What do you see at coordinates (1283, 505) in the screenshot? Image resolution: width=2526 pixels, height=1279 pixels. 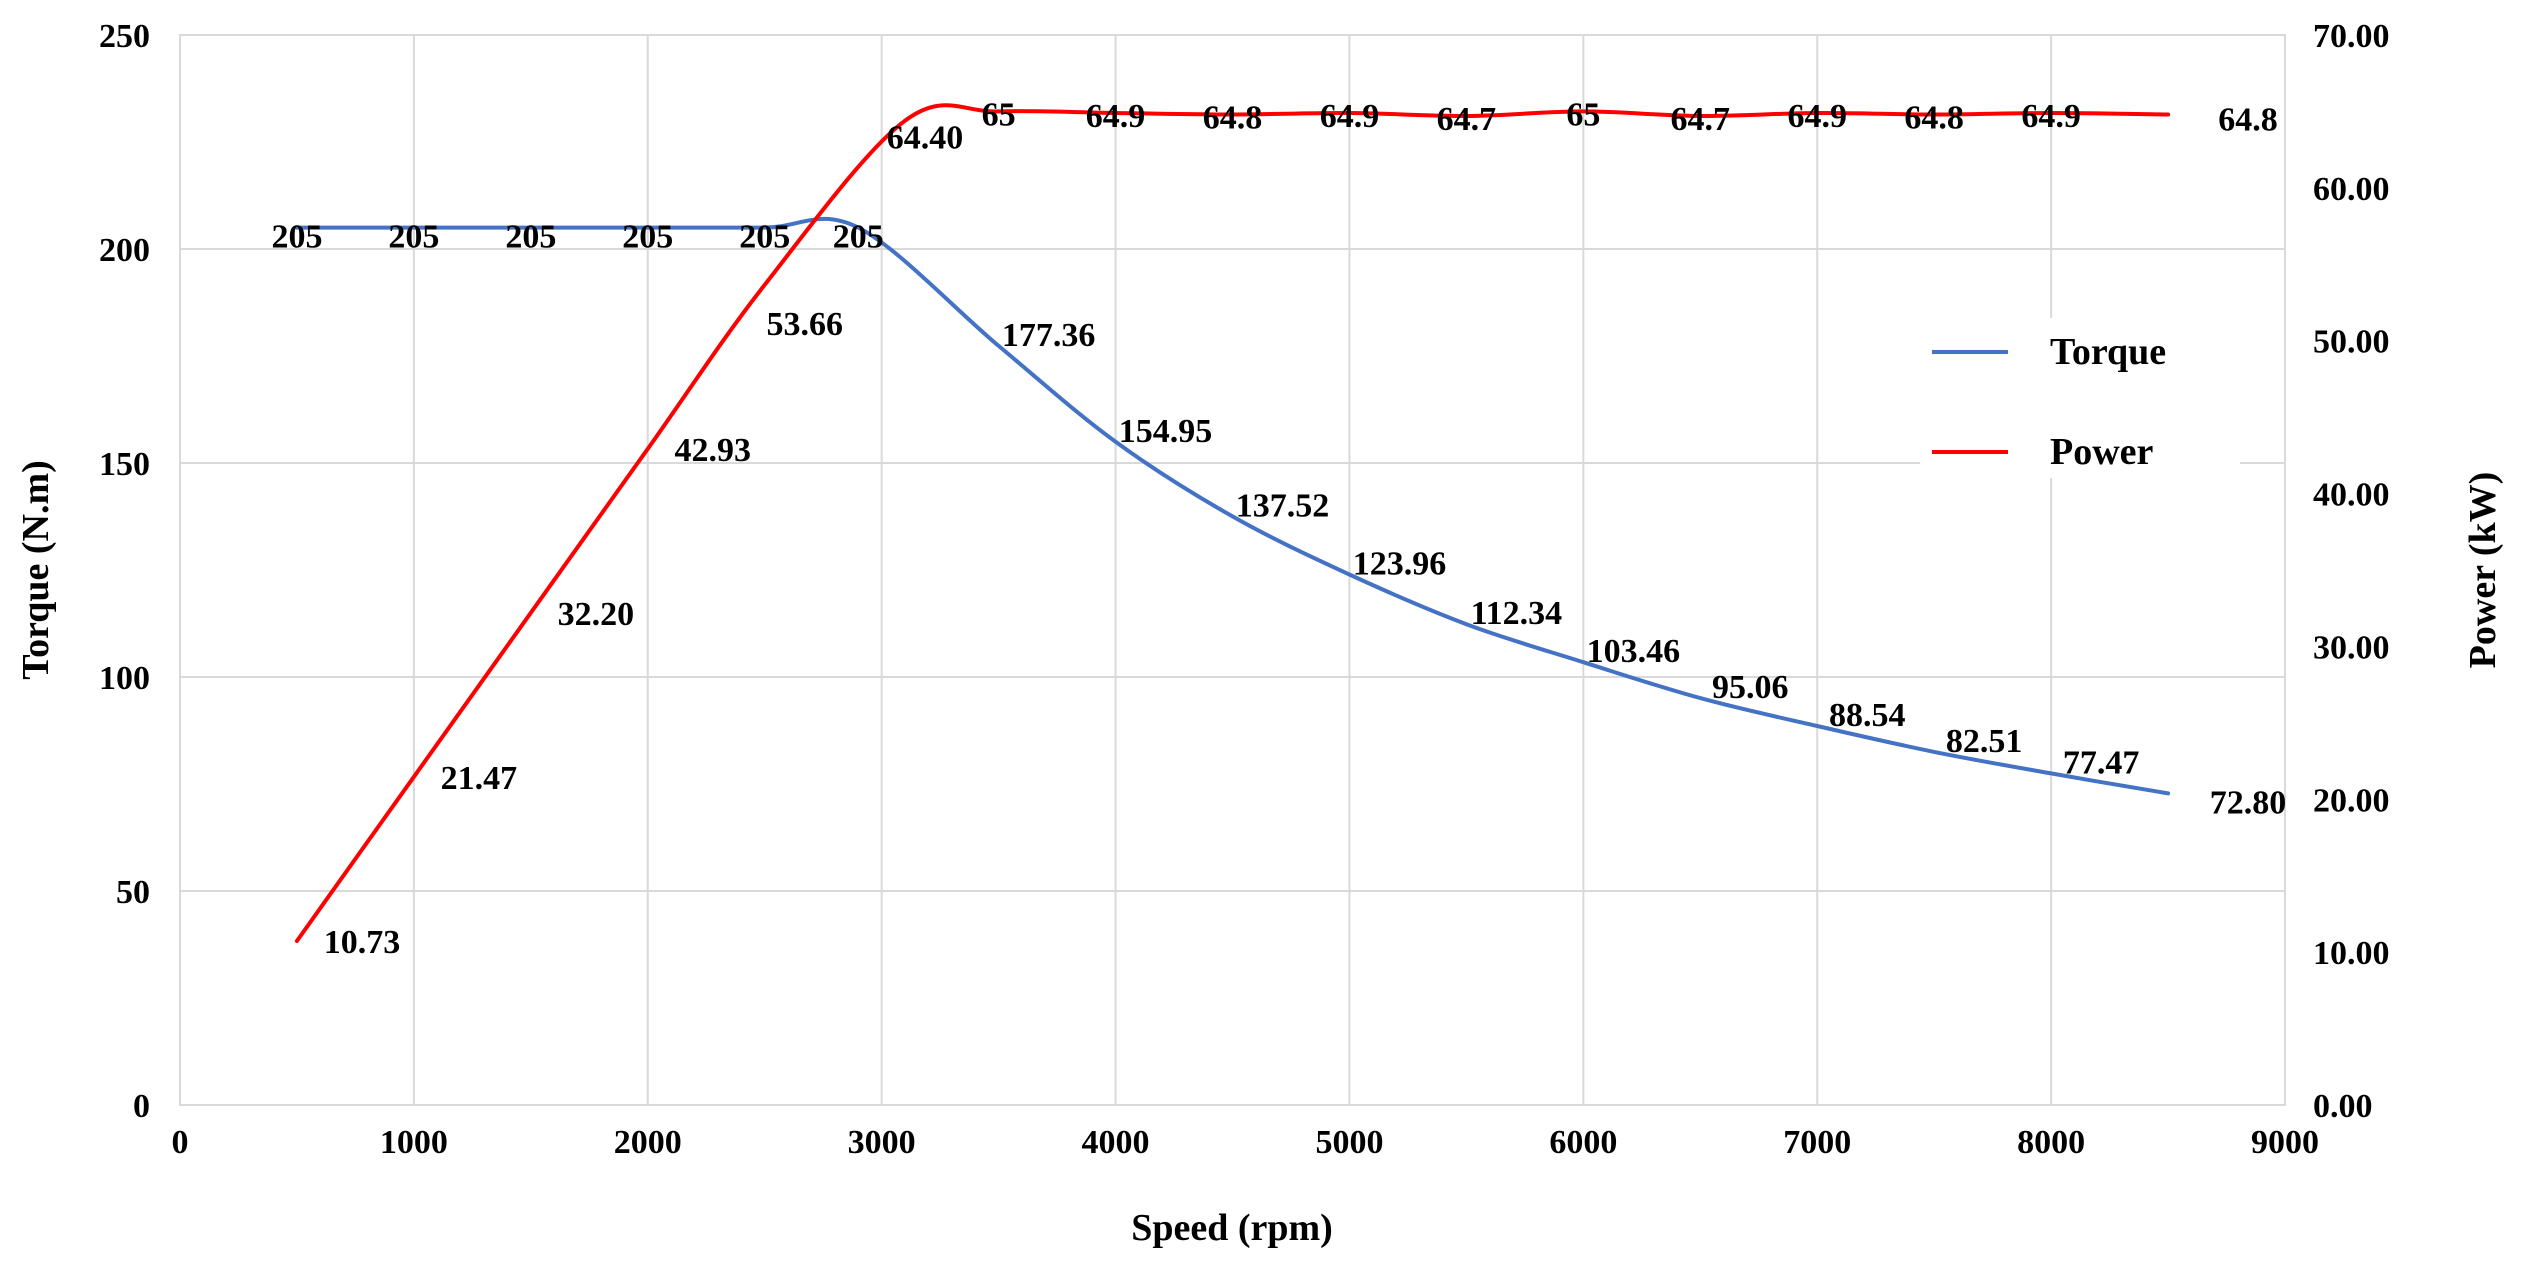 I see `torque-data-label: 137.52` at bounding box center [1283, 505].